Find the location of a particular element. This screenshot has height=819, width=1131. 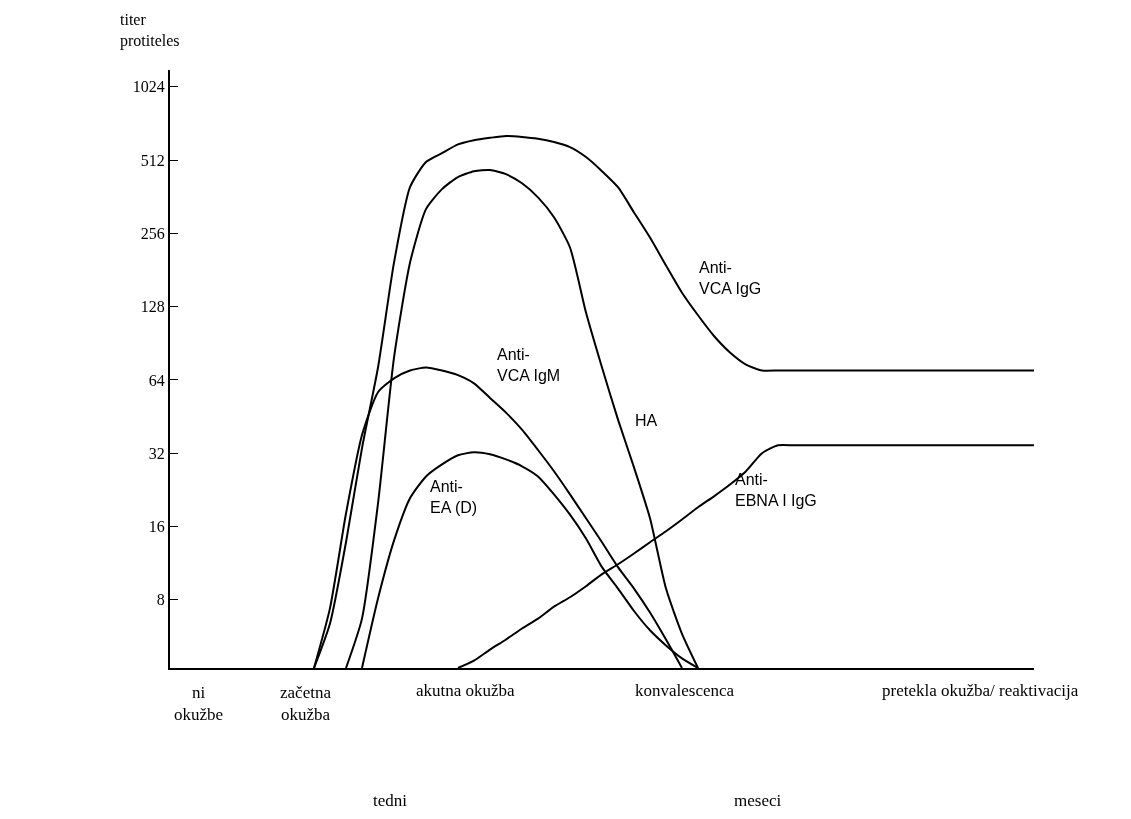

y-axis-title: titer protiteles is located at coordinates (150, 30).